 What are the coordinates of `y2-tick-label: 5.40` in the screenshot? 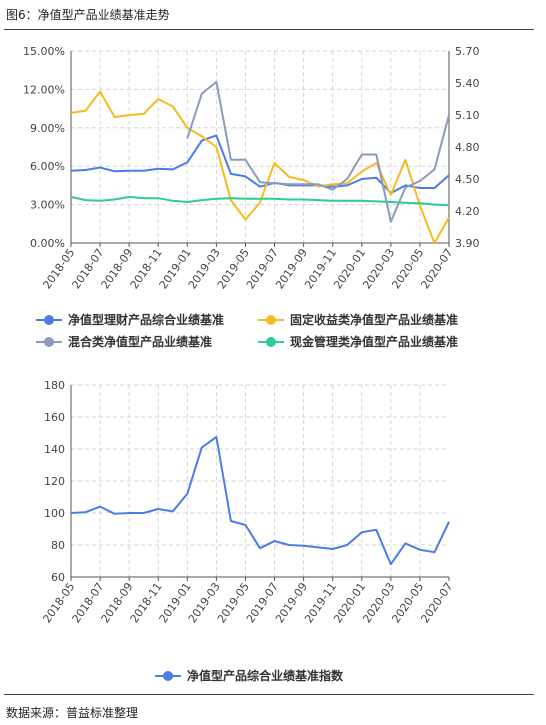 It's located at (467, 83).